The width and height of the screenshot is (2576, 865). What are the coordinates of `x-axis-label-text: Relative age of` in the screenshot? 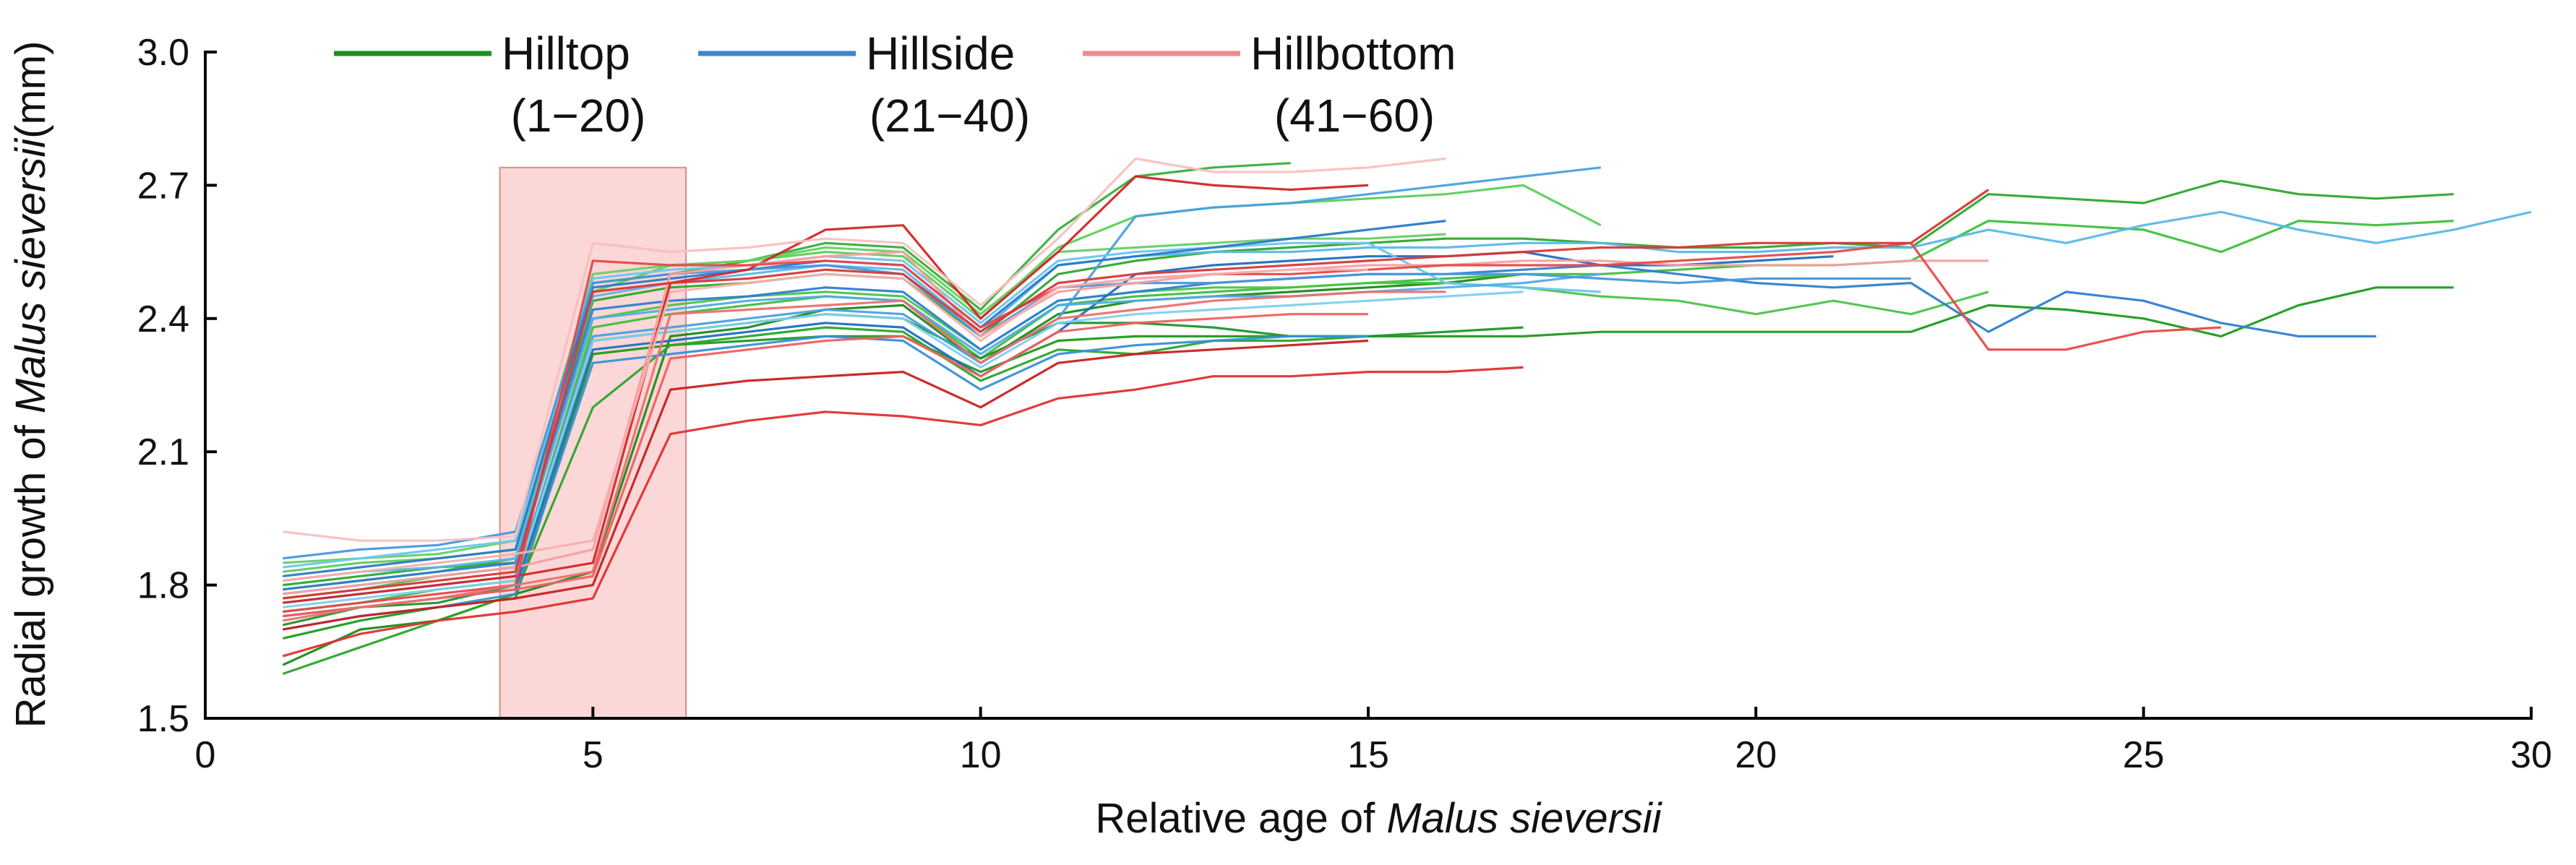 It's located at (1235, 818).